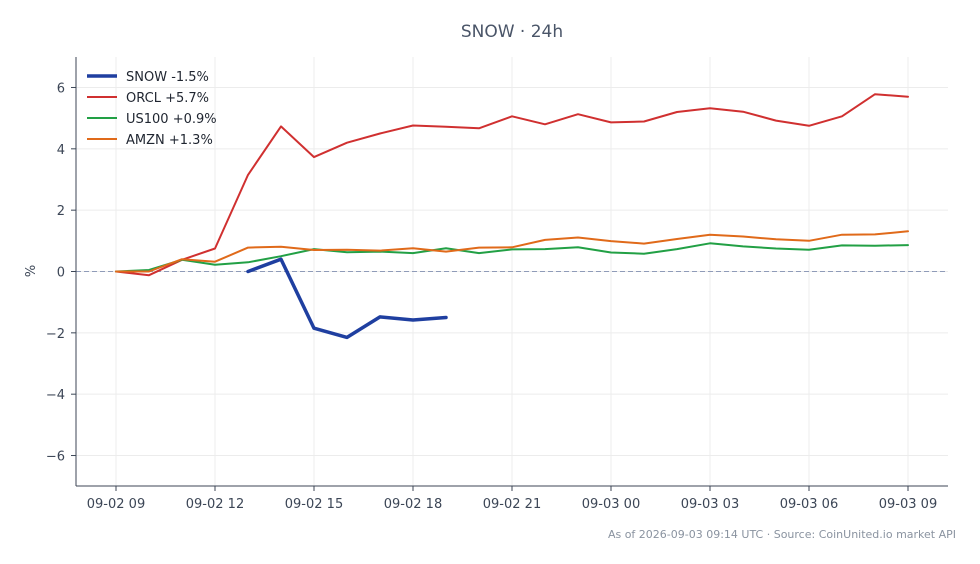  I want to click on y-tick-label: −2, so click(55, 334).